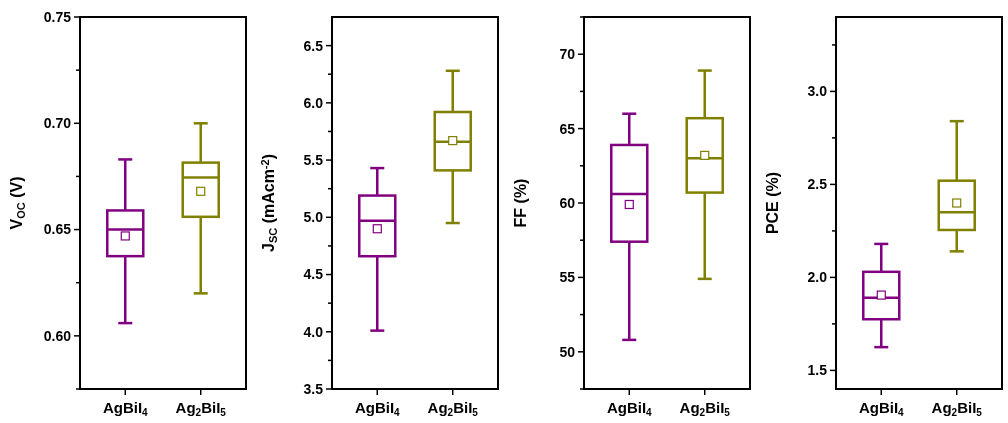 The image size is (1008, 423). What do you see at coordinates (817, 91) in the screenshot?
I see `y-tick-label: 3.0` at bounding box center [817, 91].